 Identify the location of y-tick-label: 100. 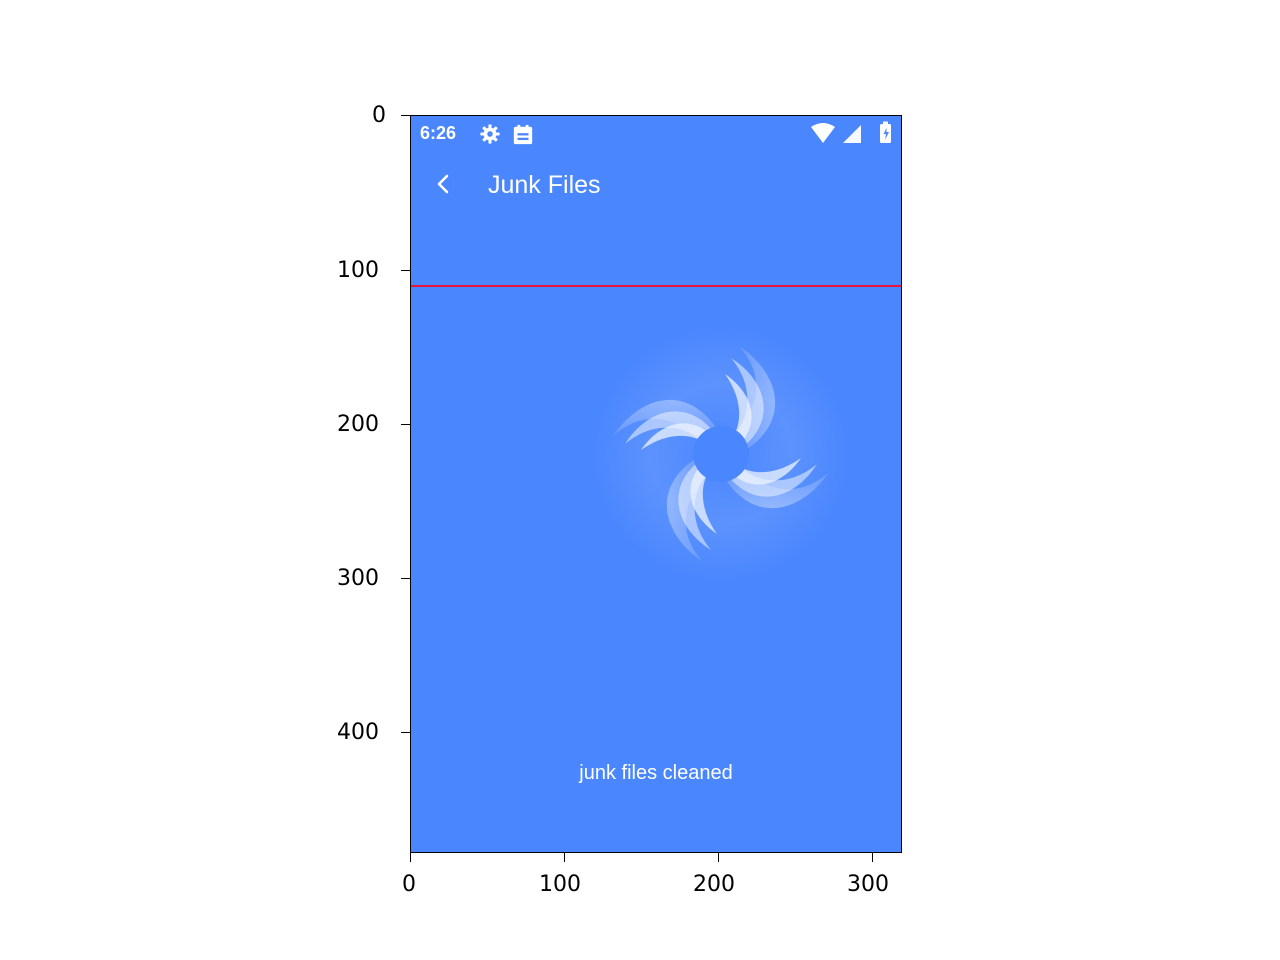
(358, 270).